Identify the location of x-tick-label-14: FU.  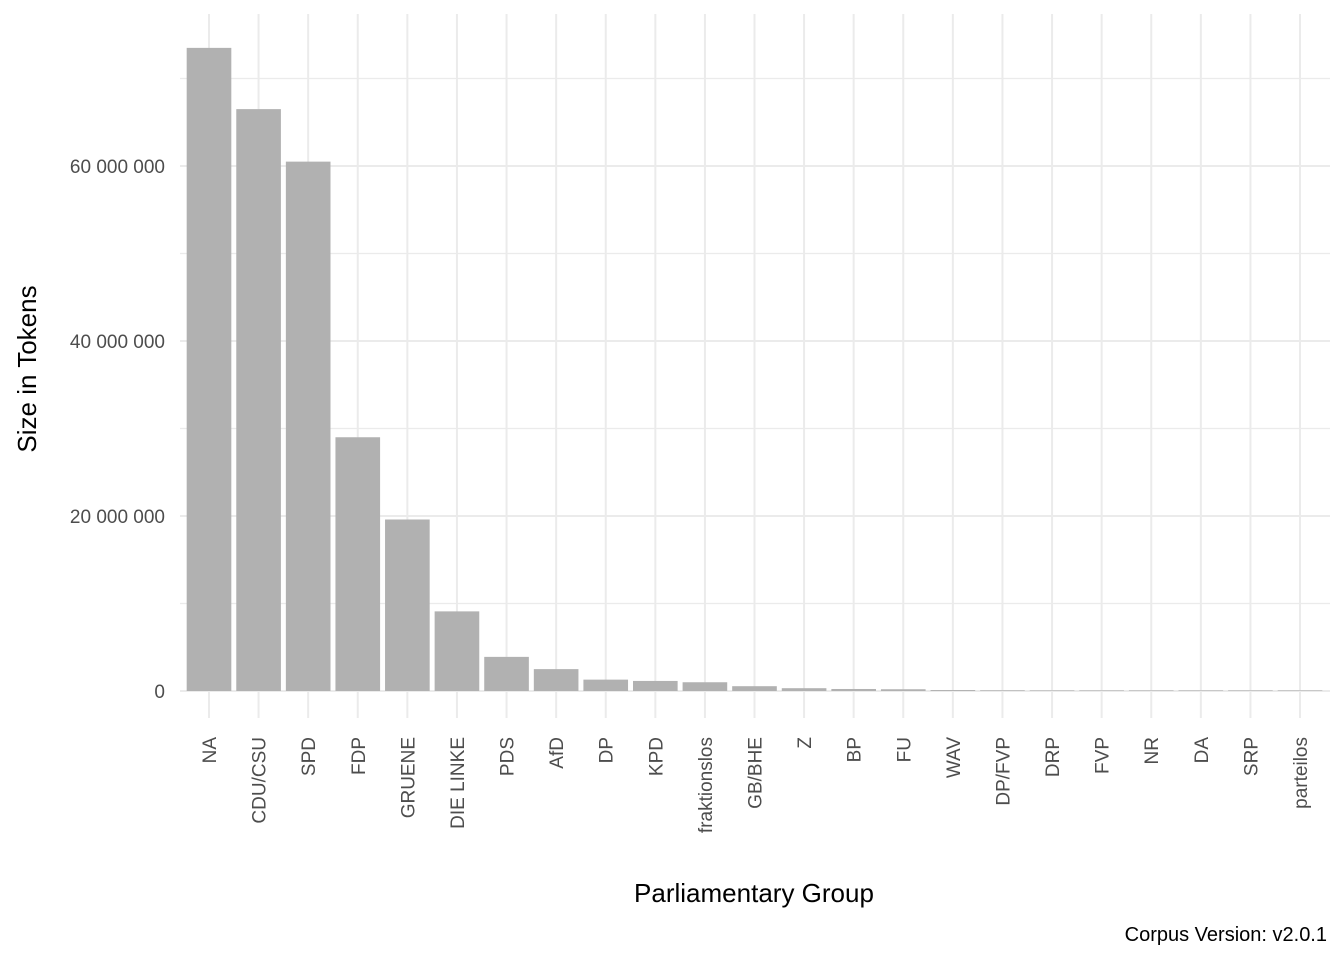
(904, 749).